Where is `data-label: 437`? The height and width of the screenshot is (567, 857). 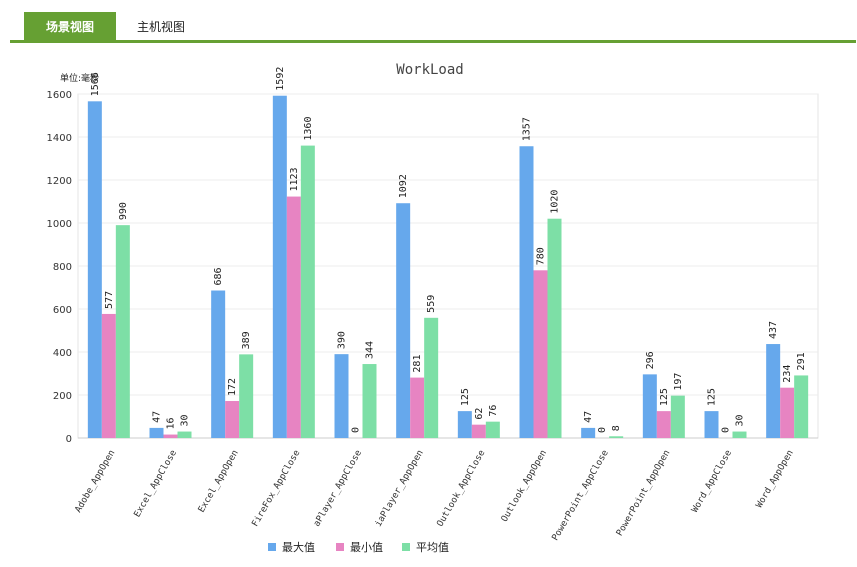
data-label: 437 is located at coordinates (773, 330).